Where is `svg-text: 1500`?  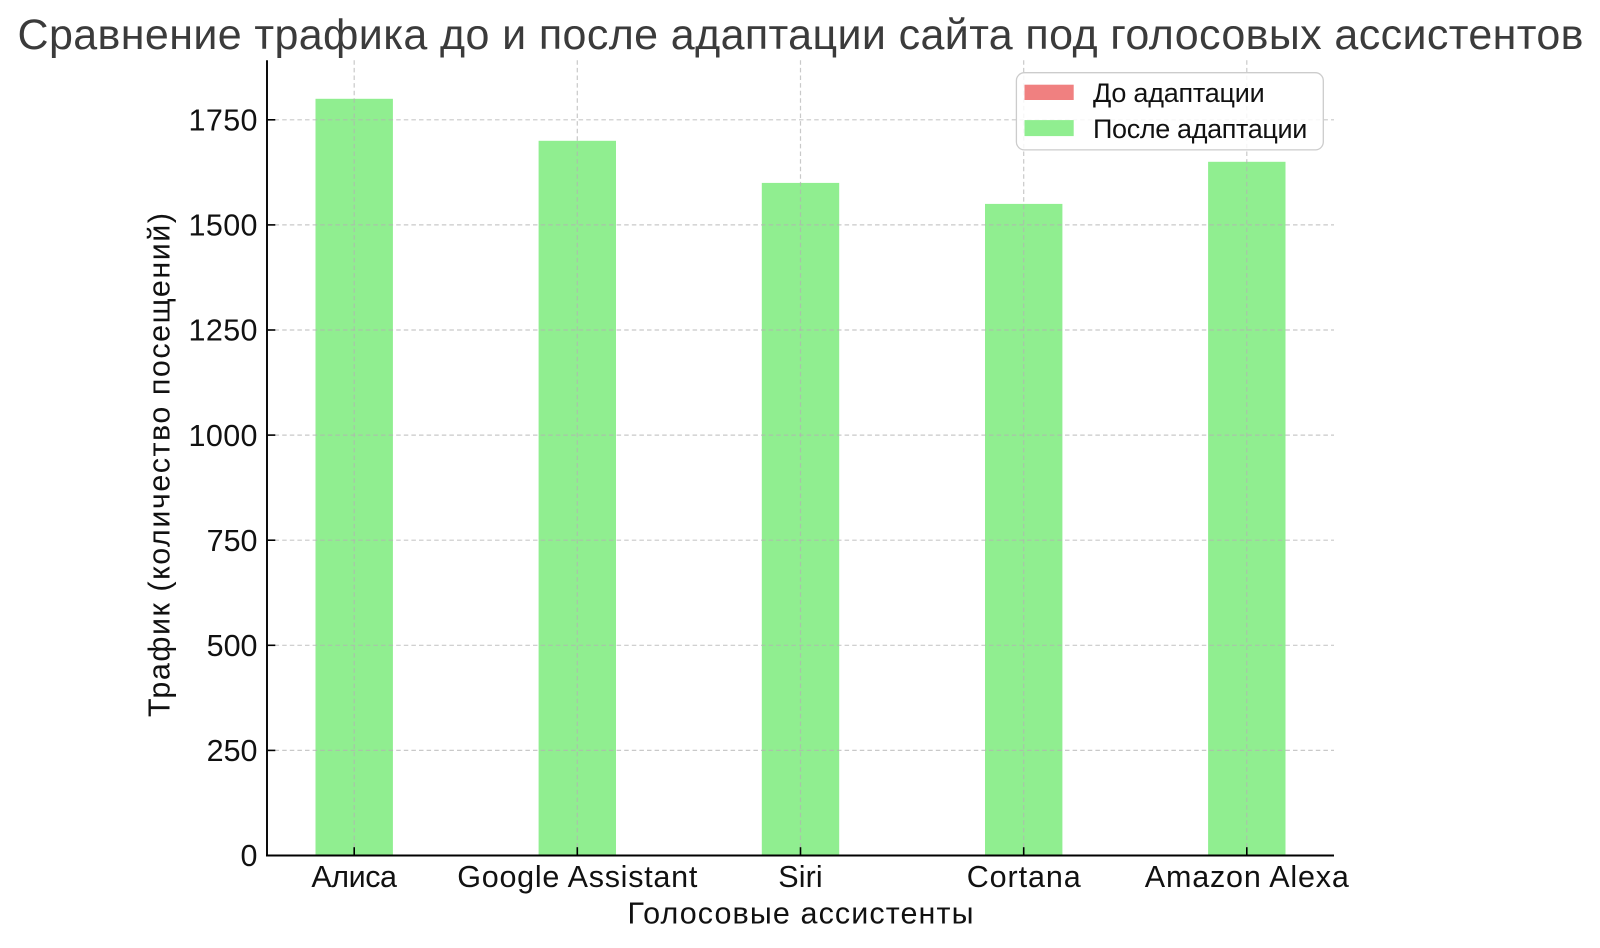 svg-text: 1500 is located at coordinates (223, 226).